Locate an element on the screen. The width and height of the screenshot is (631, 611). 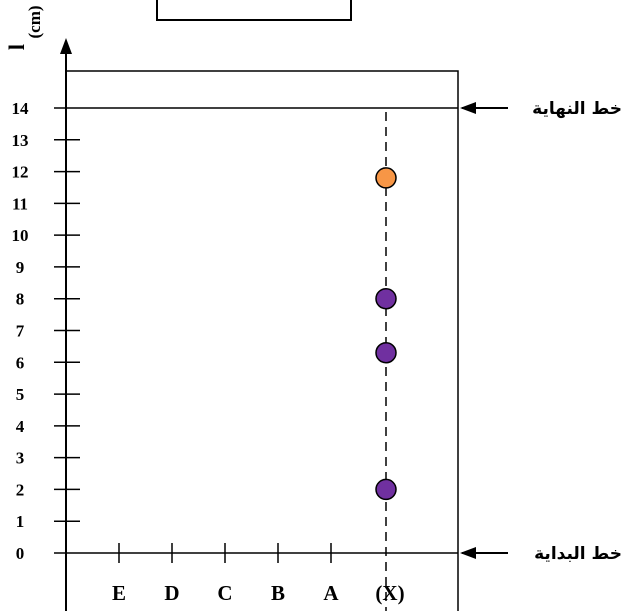
lane-label: E is located at coordinates (119, 593).